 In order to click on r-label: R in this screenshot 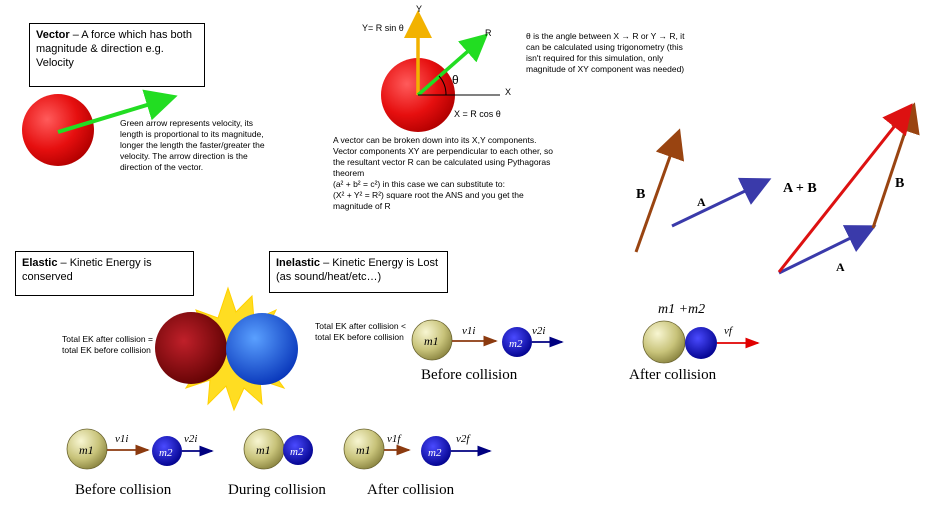, I will do `click(488, 33)`.